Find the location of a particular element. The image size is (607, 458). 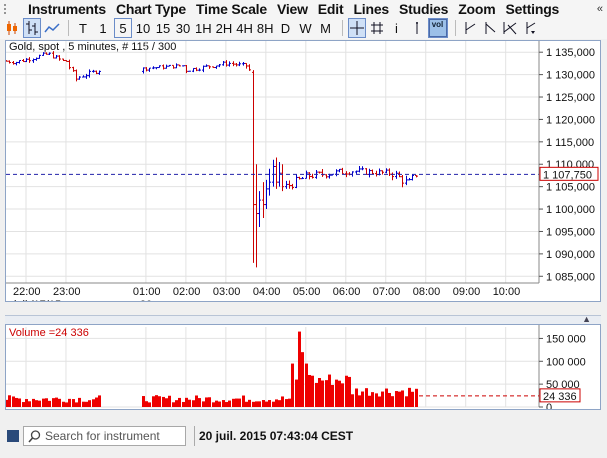

info-button: i is located at coordinates (396, 28).